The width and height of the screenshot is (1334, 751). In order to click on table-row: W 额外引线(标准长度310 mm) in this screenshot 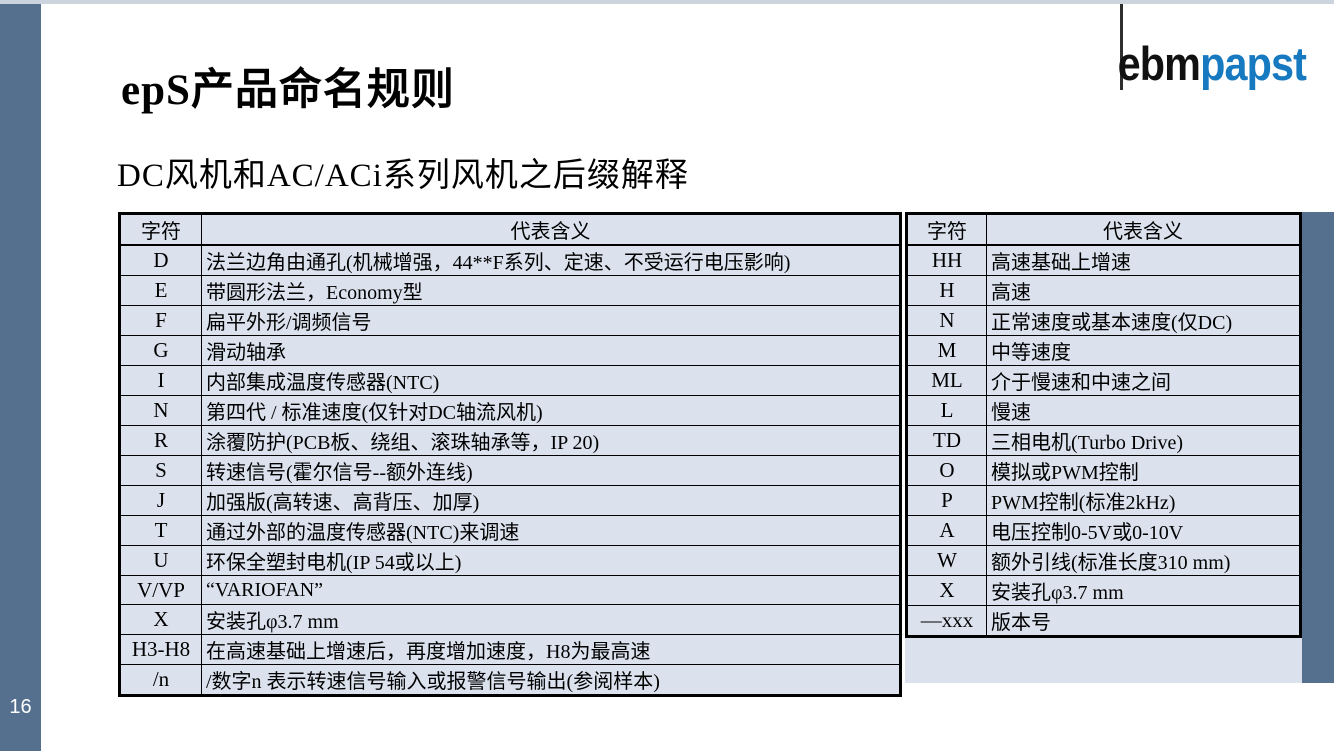, I will do `click(1103, 560)`.